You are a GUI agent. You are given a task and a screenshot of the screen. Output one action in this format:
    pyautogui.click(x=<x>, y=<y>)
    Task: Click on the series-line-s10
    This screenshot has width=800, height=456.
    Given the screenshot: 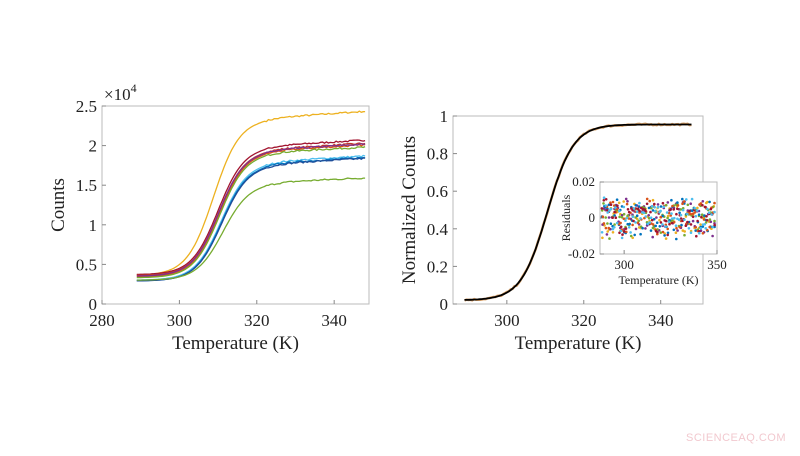 What is the action you would take?
    pyautogui.click(x=251, y=229)
    